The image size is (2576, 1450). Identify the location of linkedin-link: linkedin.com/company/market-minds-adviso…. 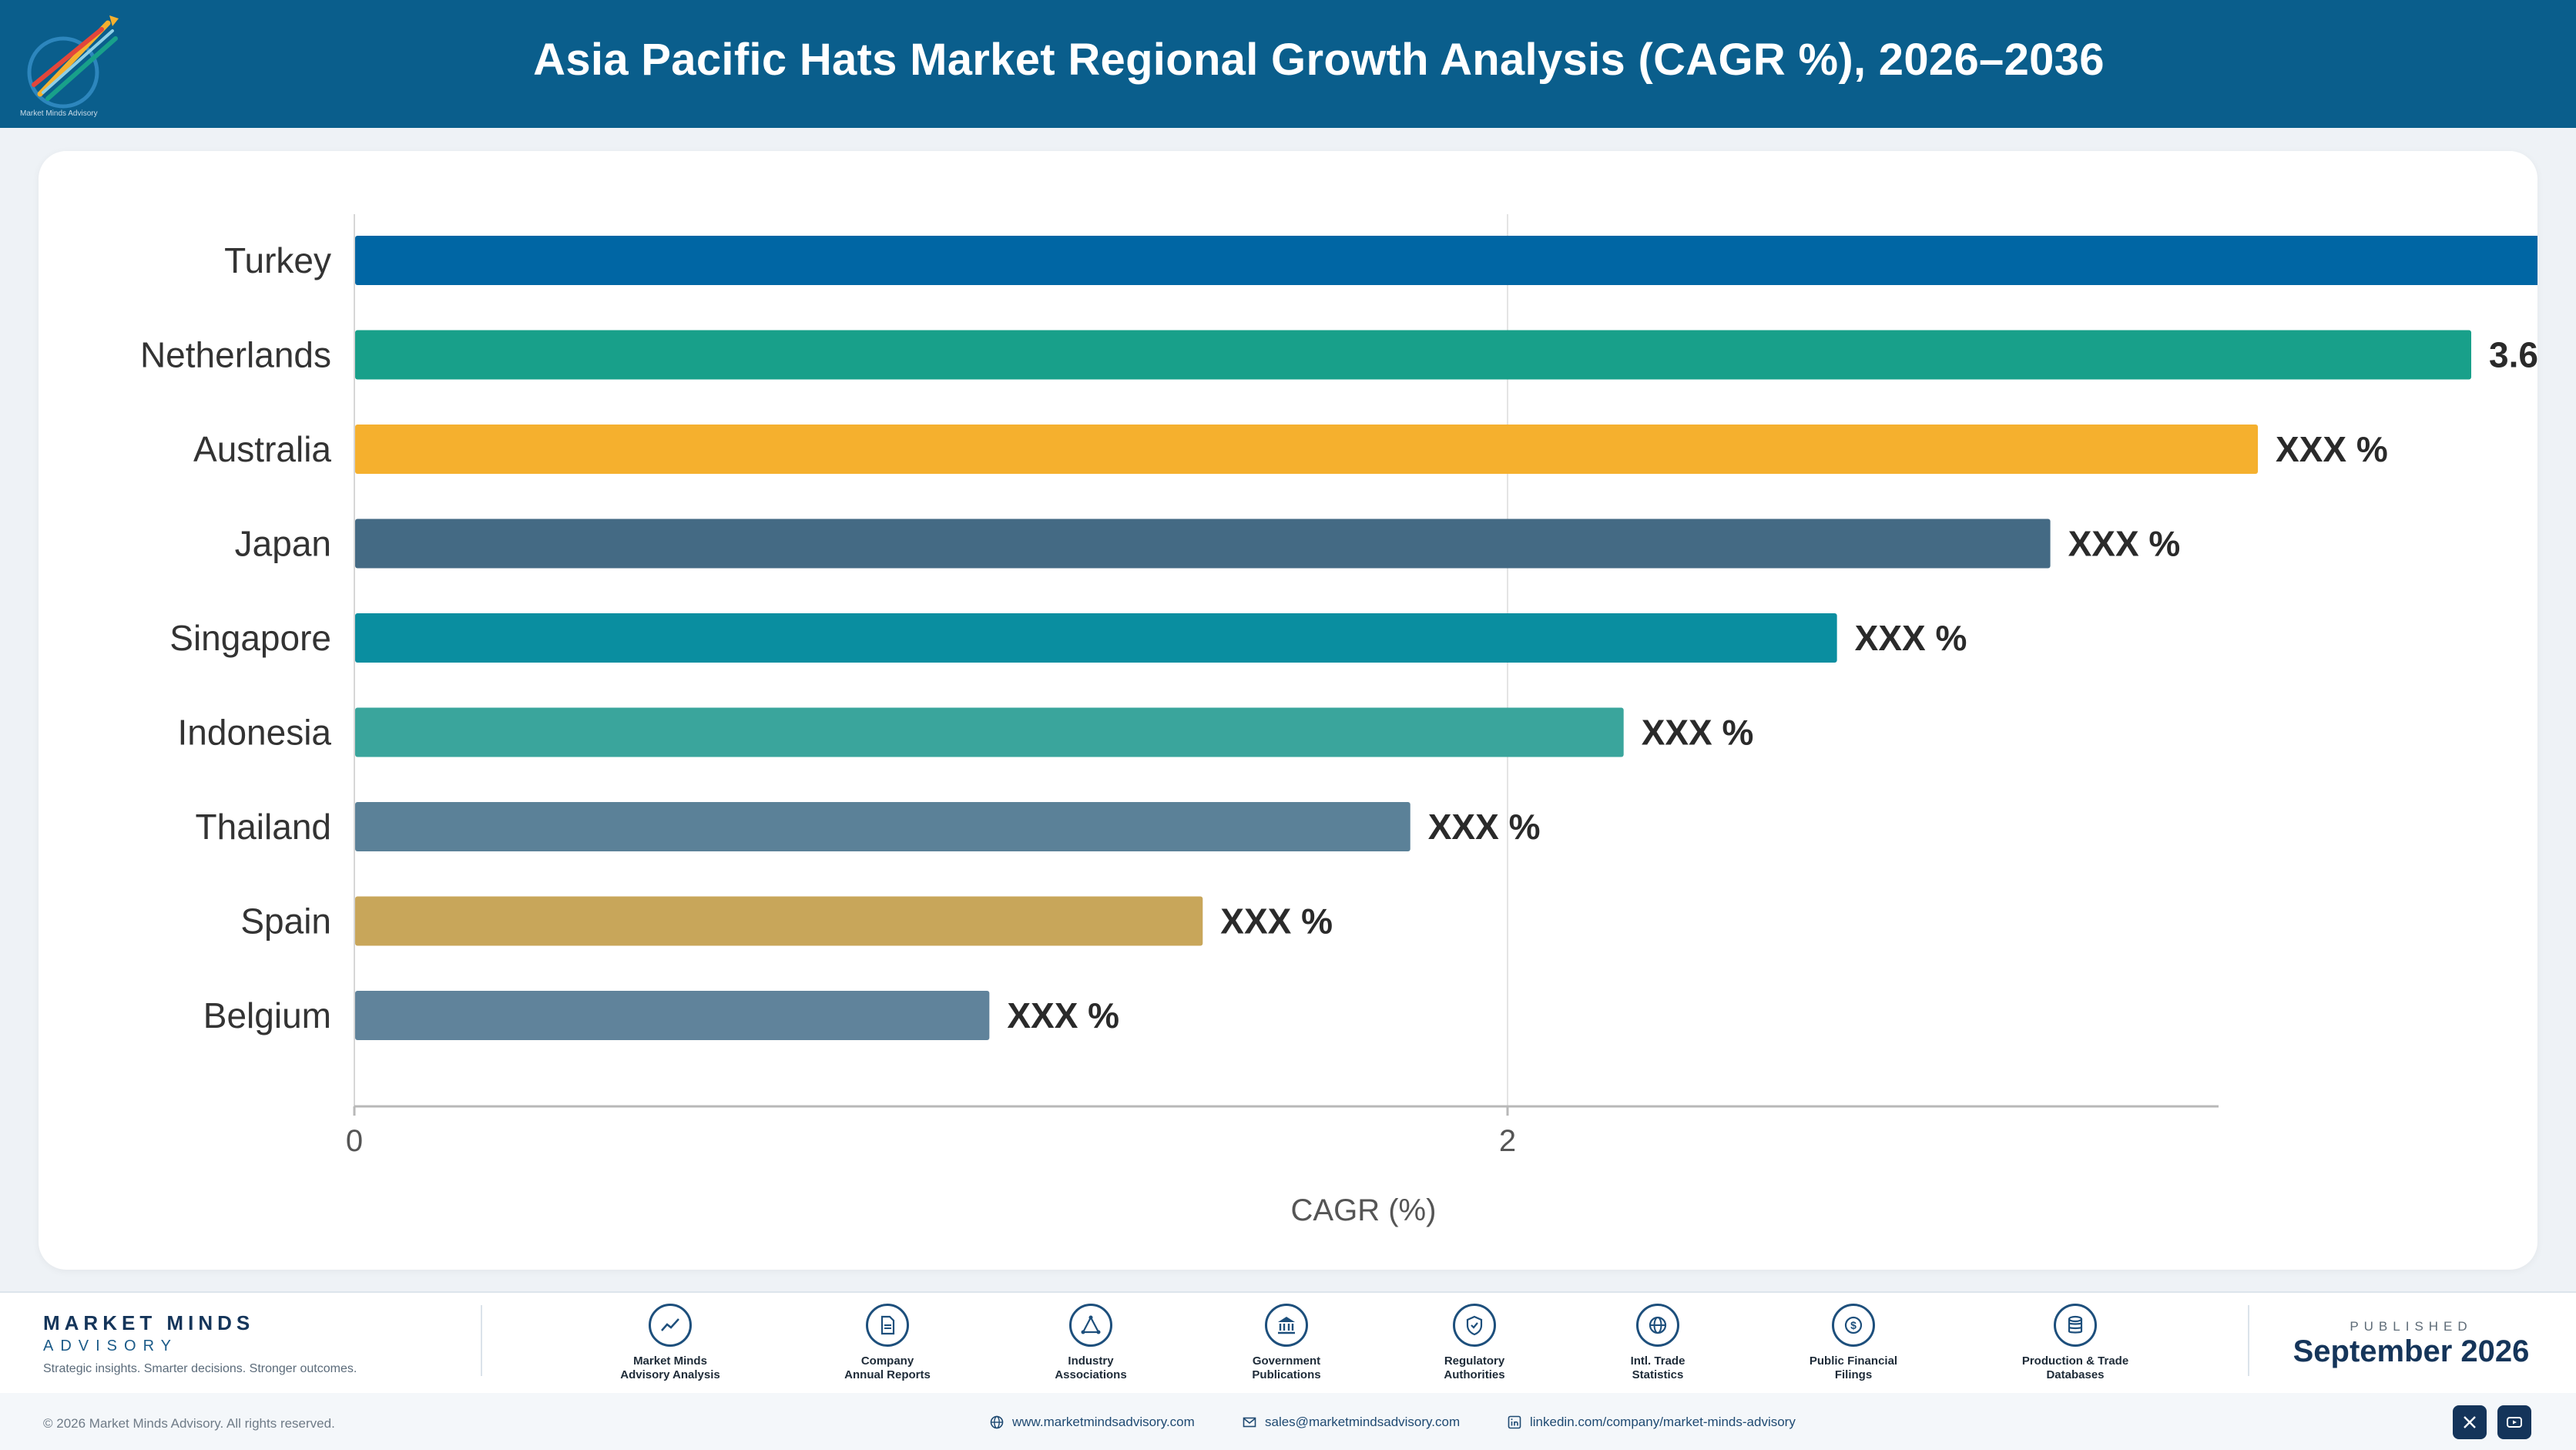
(1651, 1422).